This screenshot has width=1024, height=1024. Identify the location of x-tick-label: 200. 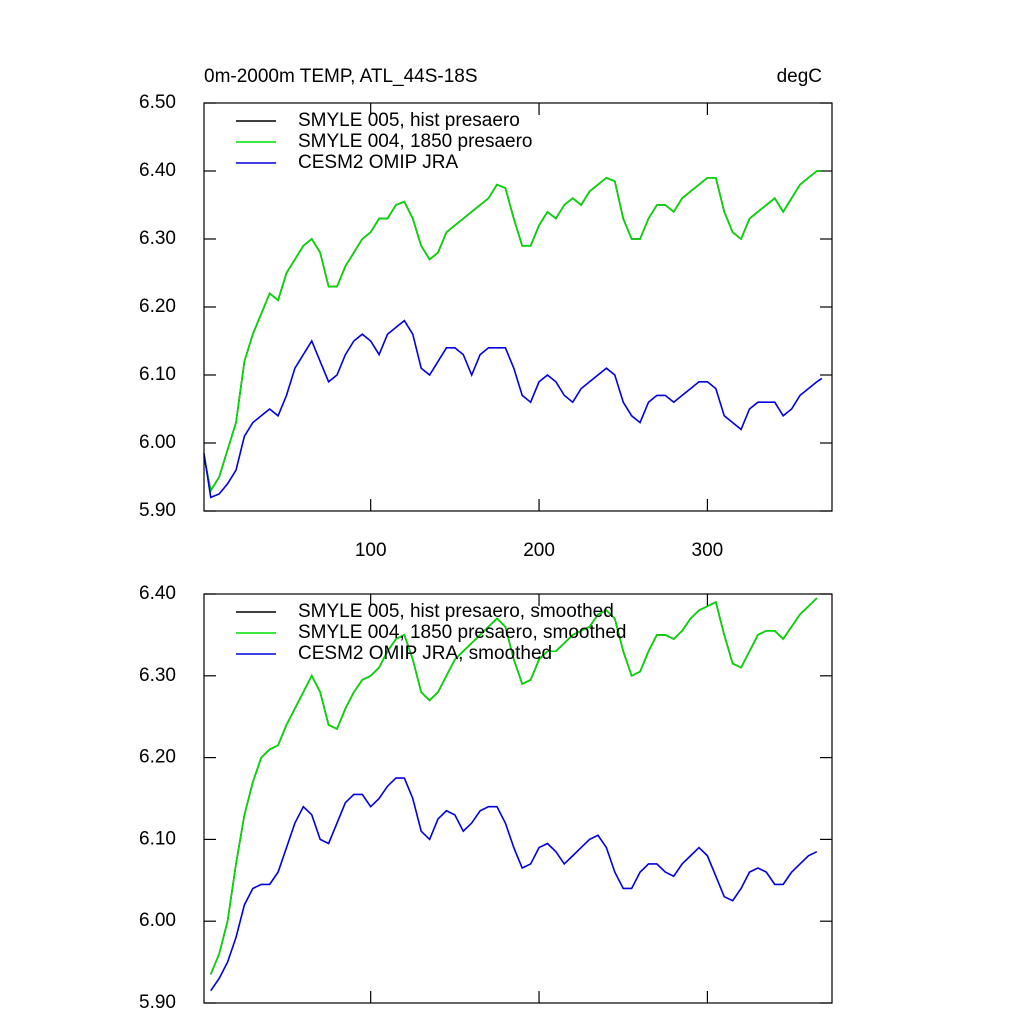
(539, 550).